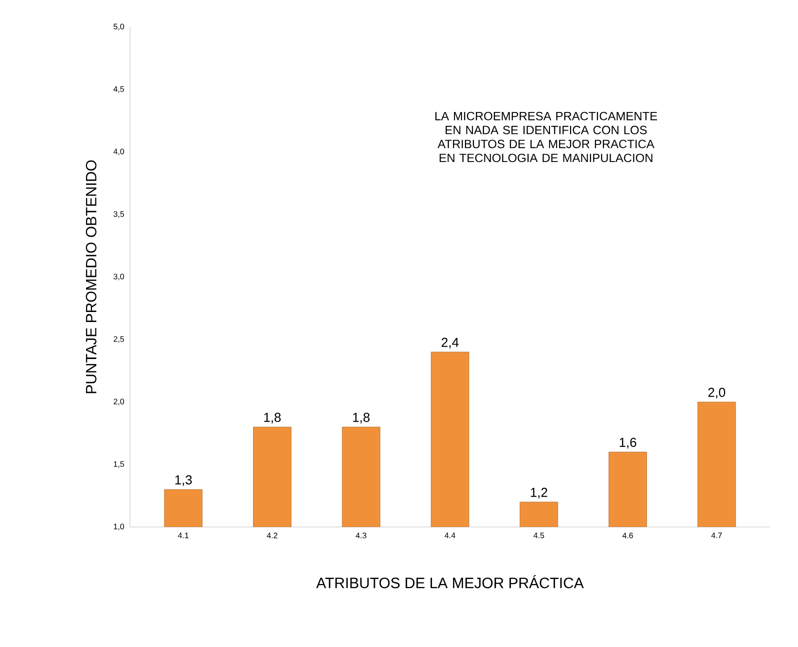 This screenshot has width=798, height=647. I want to click on x-axis-title: ATRIBUTOS DE LA MEJOR PRÁCTICA, so click(450, 581).